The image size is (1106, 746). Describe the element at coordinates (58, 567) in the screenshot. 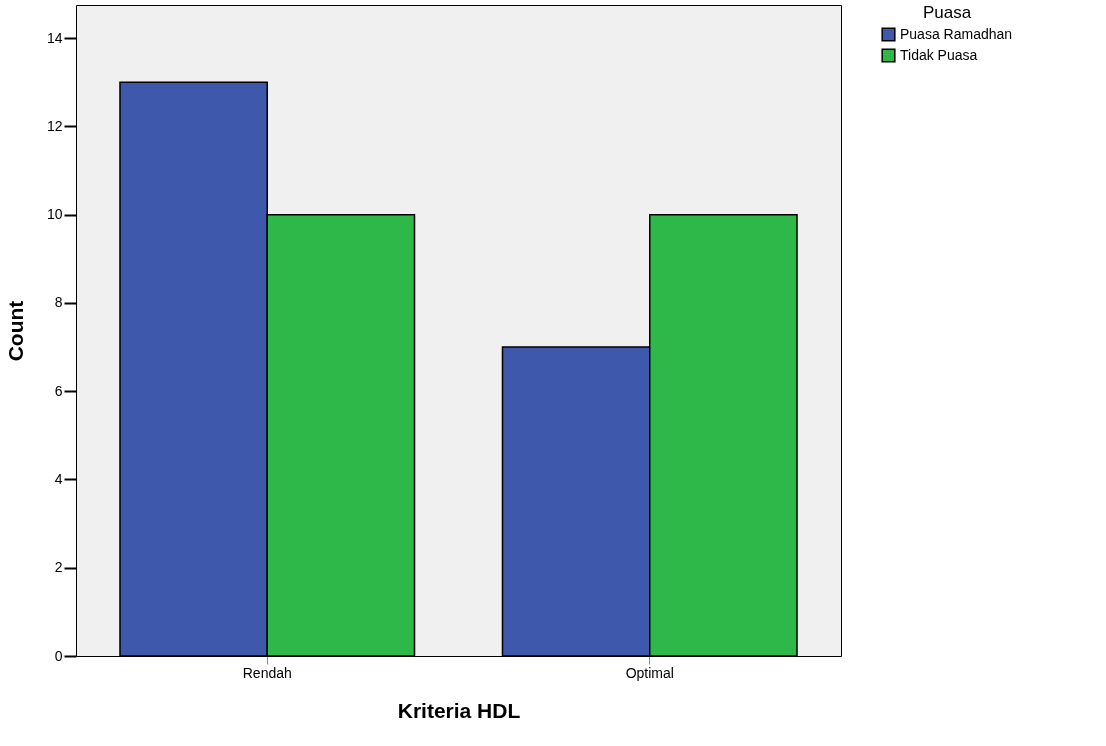

I see `y-tick-label: 2` at that location.